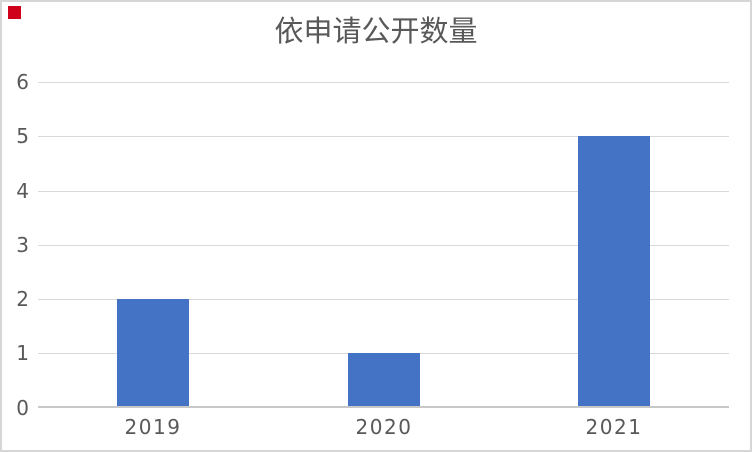  I want to click on y-axis-tick-label: 4, so click(22, 191).